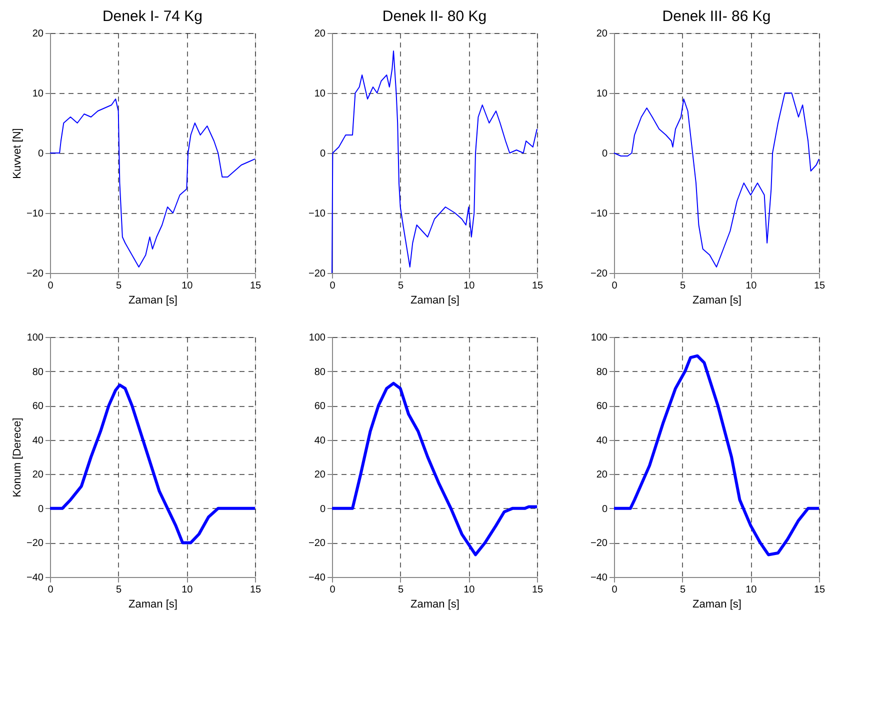  What do you see at coordinates (18, 153) in the screenshot?
I see `y-axis-title: Kuvvet [N]` at bounding box center [18, 153].